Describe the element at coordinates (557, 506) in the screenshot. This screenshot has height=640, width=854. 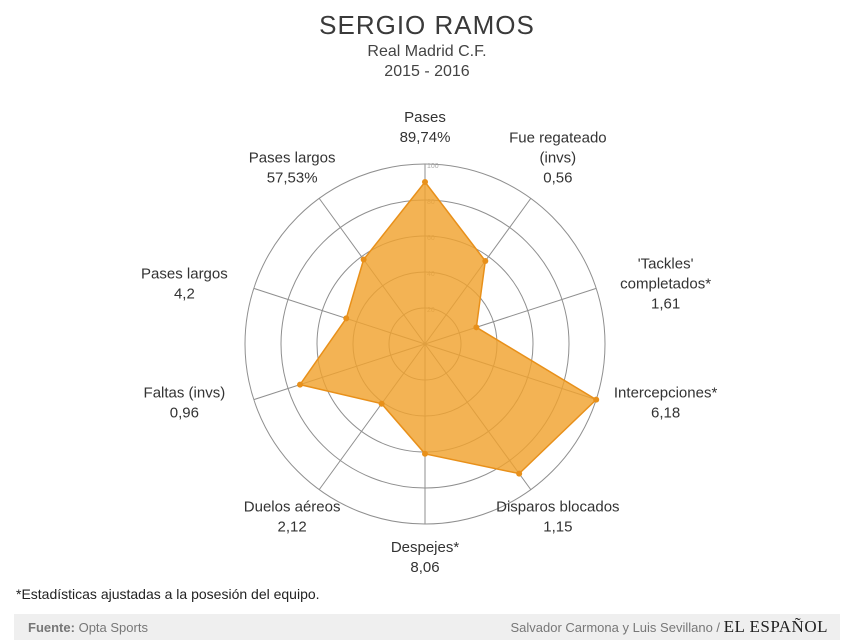
I see `axis-name: Disparos blocados` at that location.